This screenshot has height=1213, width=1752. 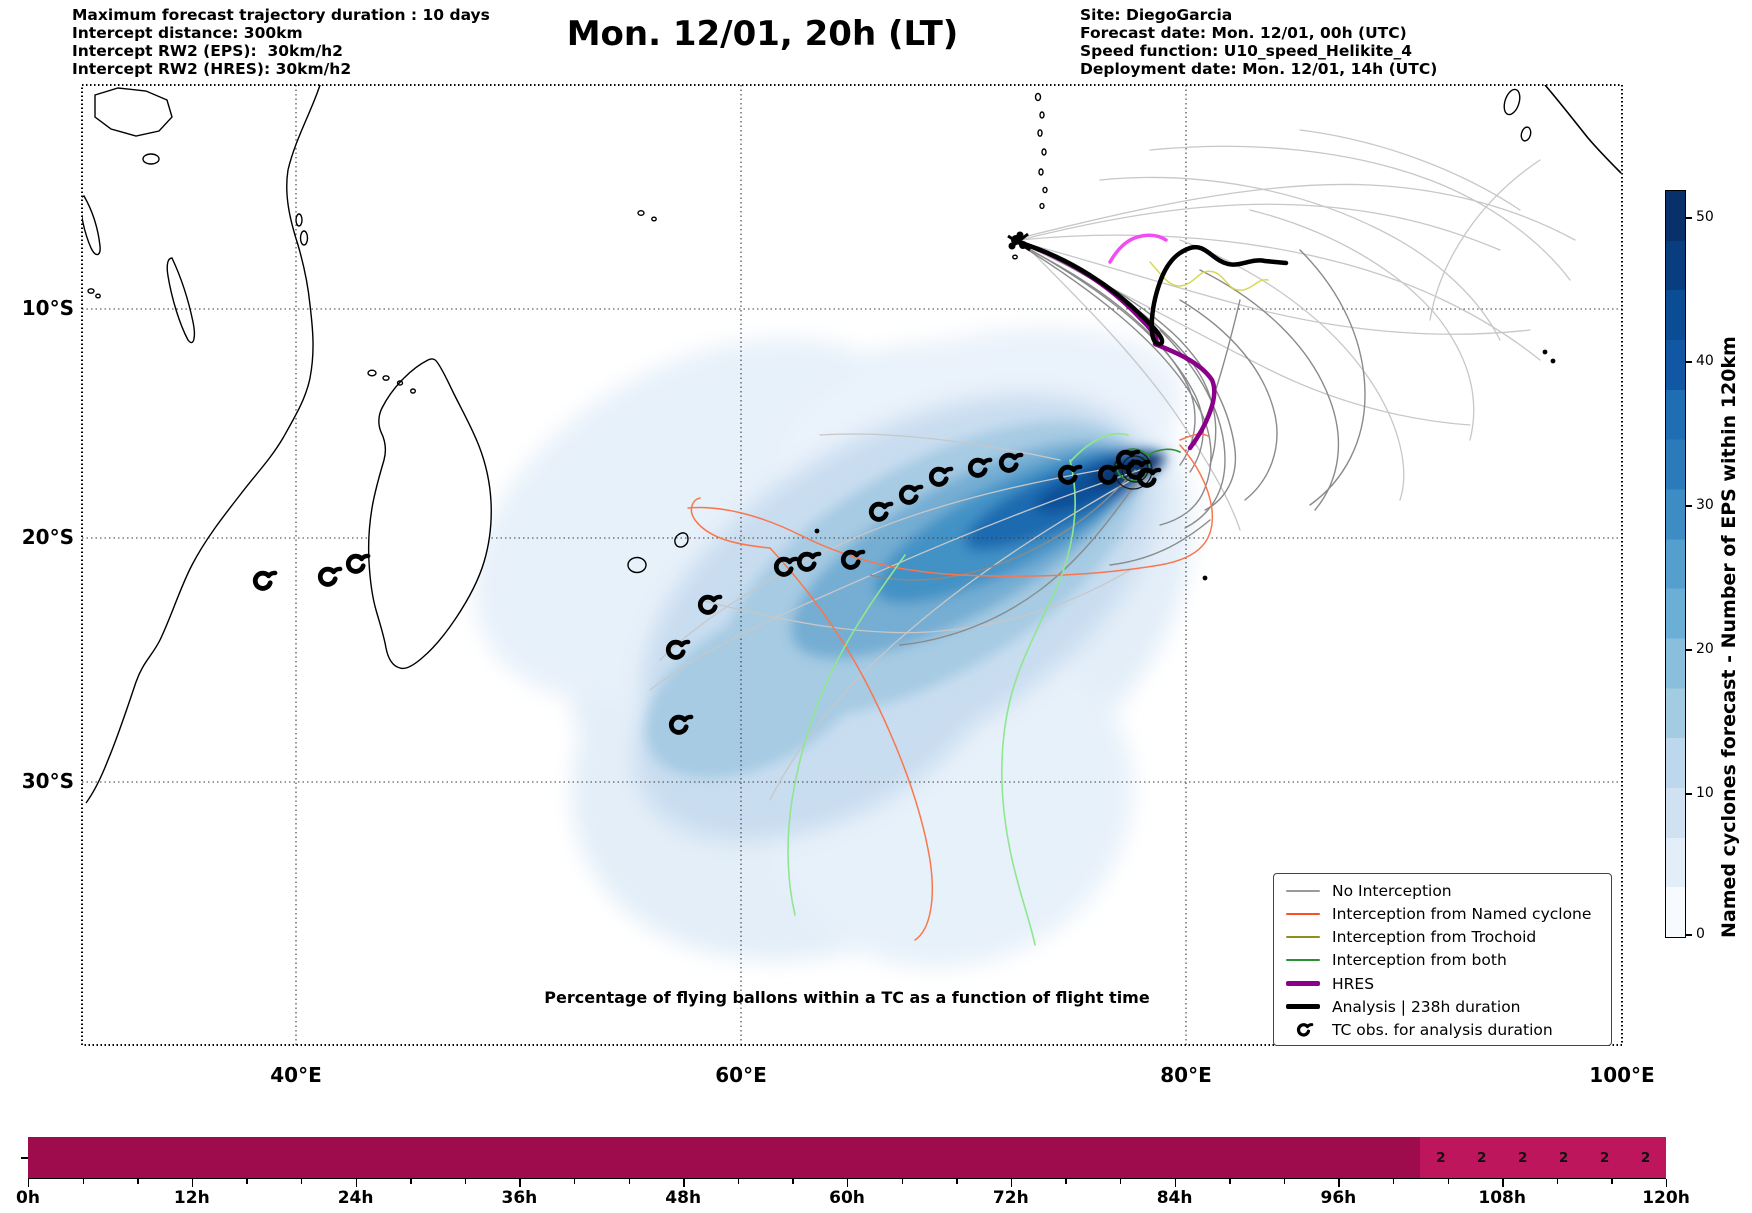 I want to click on colorbar, so click(x=1675, y=564).